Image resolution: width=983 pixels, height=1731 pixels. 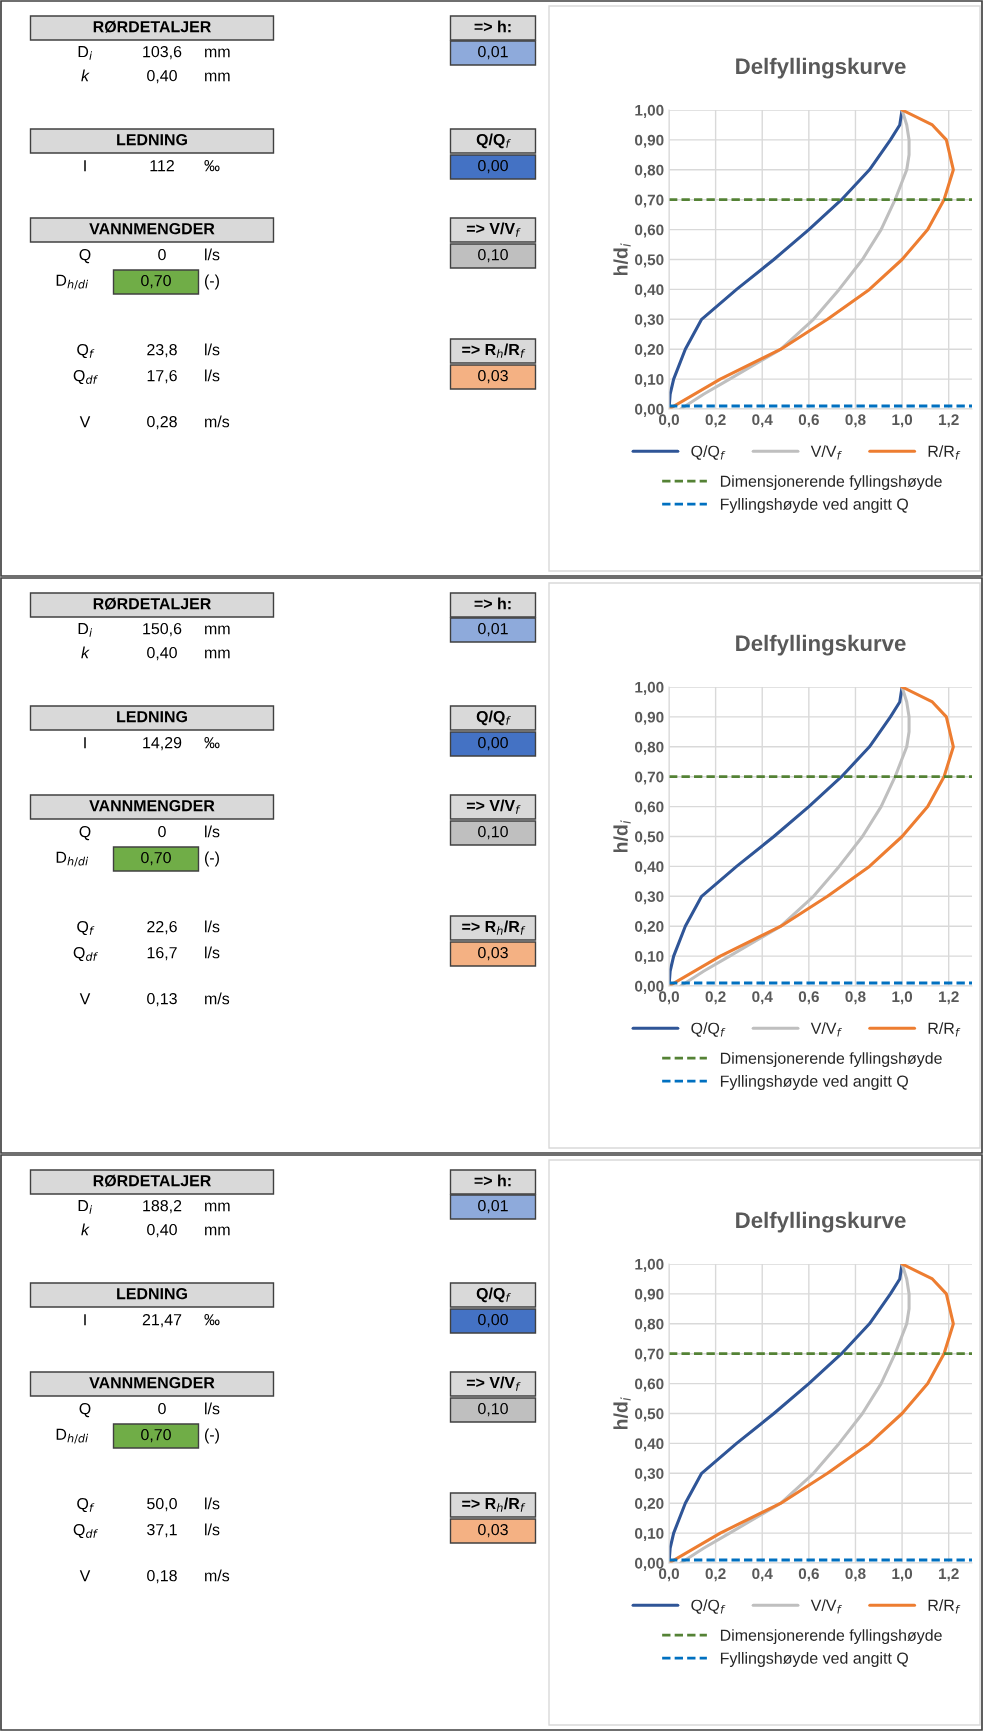 I want to click on x-tick-label: 1,0, so click(x=902, y=1575).